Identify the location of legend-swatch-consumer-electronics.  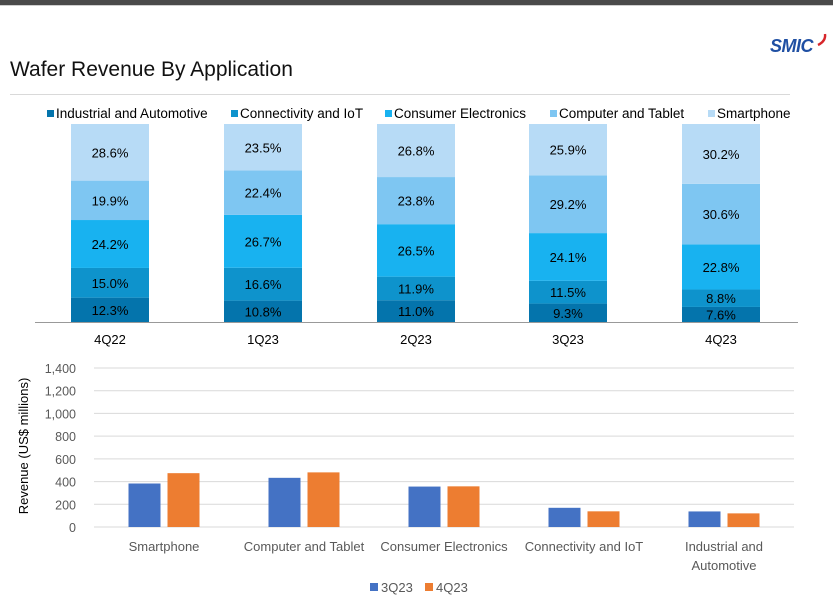
(388, 113).